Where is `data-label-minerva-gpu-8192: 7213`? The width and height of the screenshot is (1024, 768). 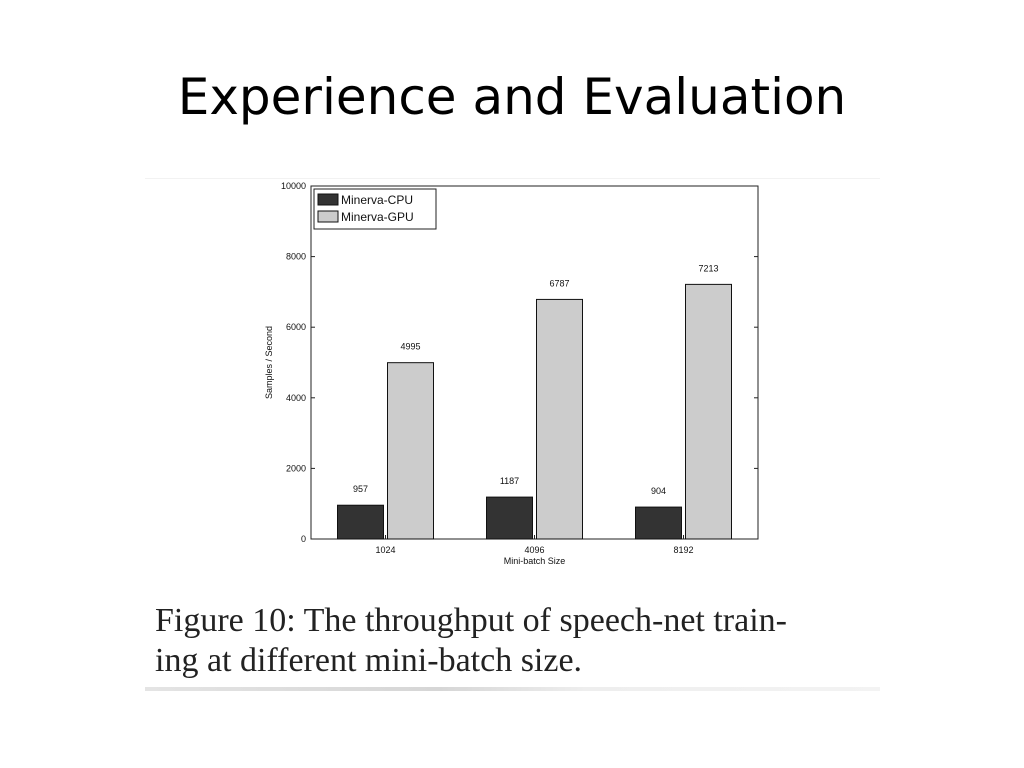
data-label-minerva-gpu-8192: 7213 is located at coordinates (708, 268).